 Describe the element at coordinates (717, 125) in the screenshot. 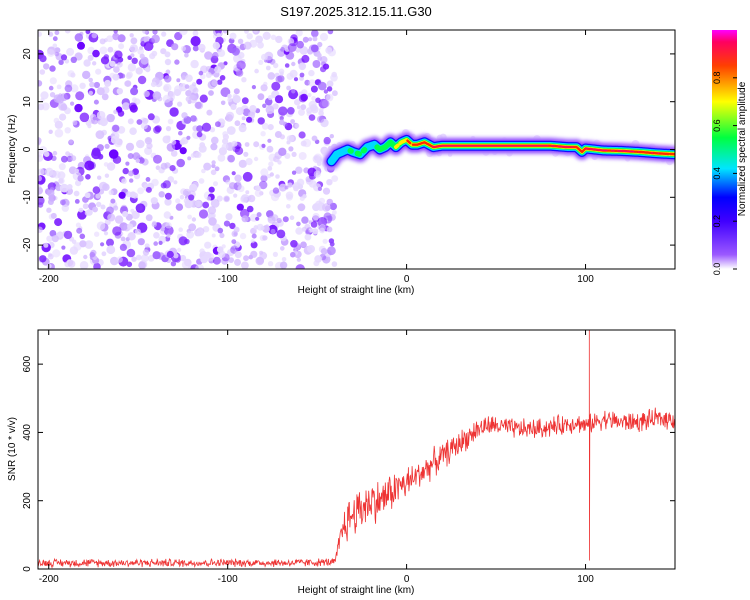

I see `colorbar-tick-label: 0.6` at that location.